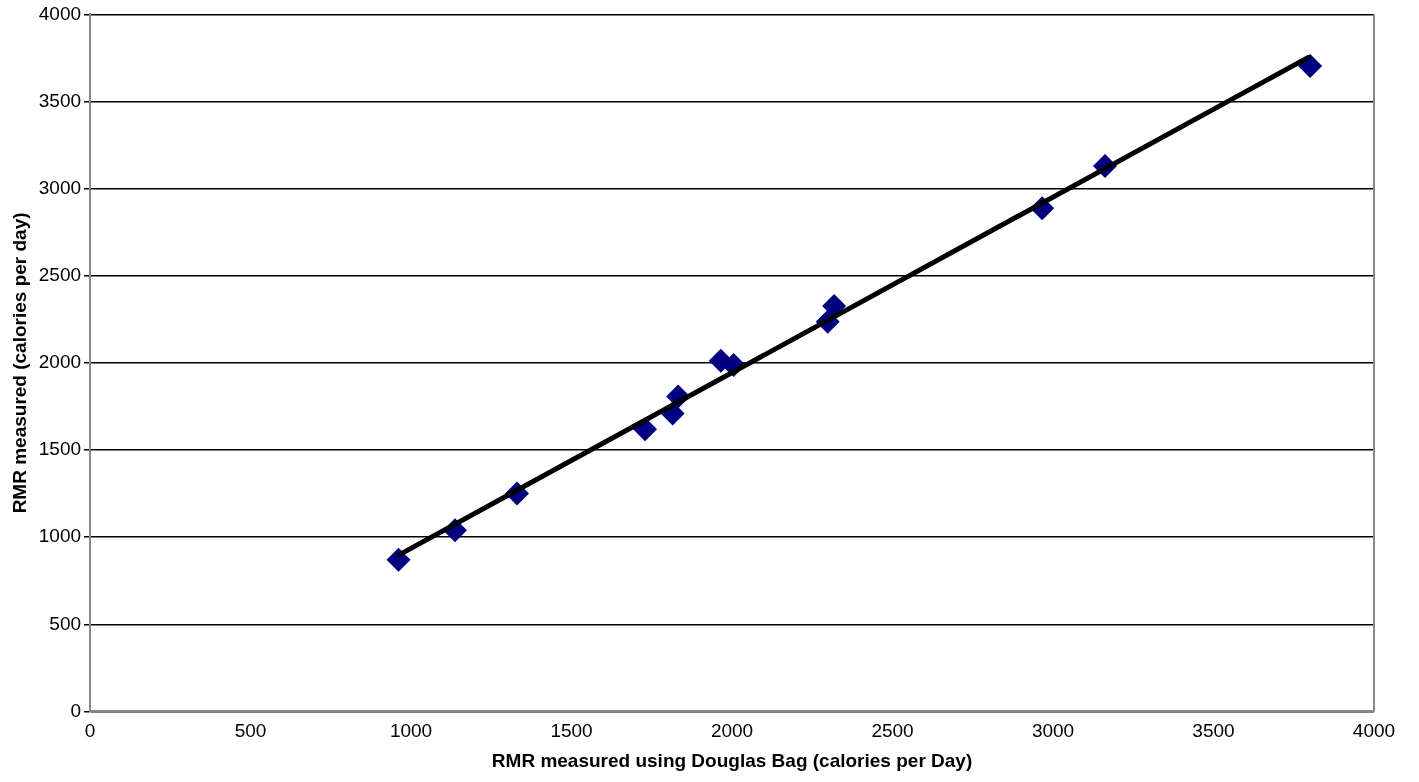 The image size is (1419, 782). Describe the element at coordinates (19, 363) in the screenshot. I see `y-axis-title: RMR measured (calories per day)` at that location.